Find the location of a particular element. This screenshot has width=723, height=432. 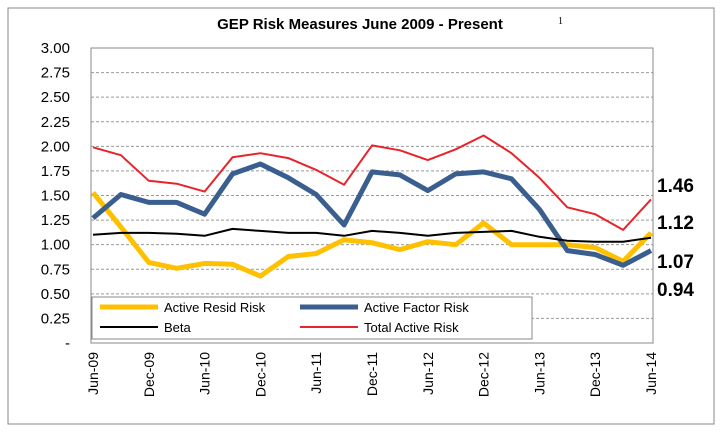

y-tick-label: - is located at coordinates (67, 343).